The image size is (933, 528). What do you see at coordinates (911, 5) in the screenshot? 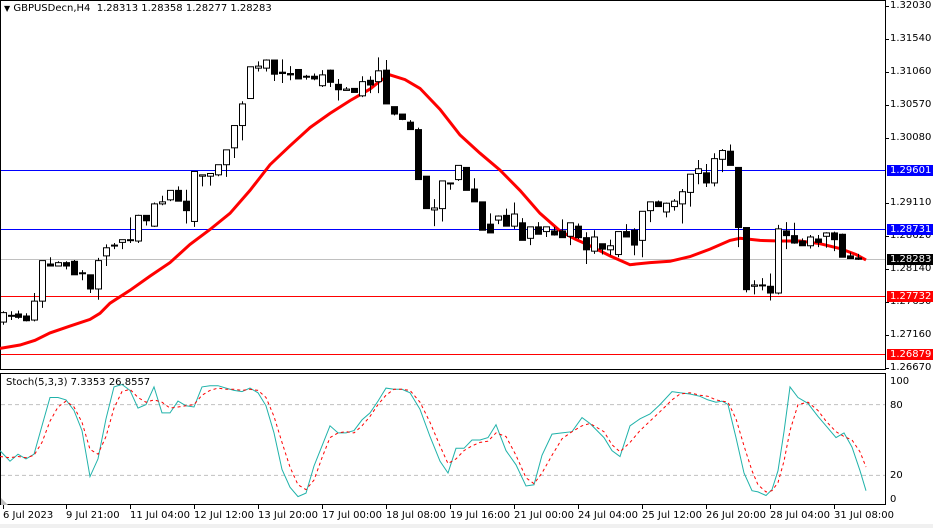
I see `price-tick-label: 1.32030` at bounding box center [911, 5].